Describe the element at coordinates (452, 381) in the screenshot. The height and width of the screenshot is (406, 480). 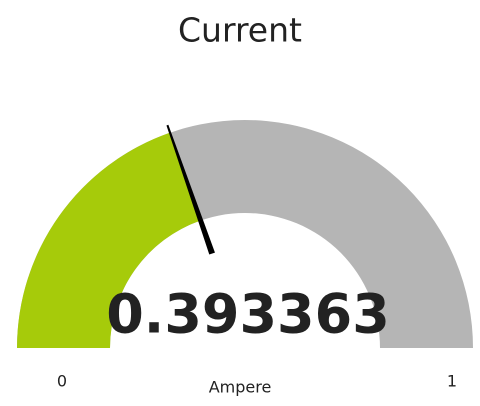
I see `max-label: 1` at that location.